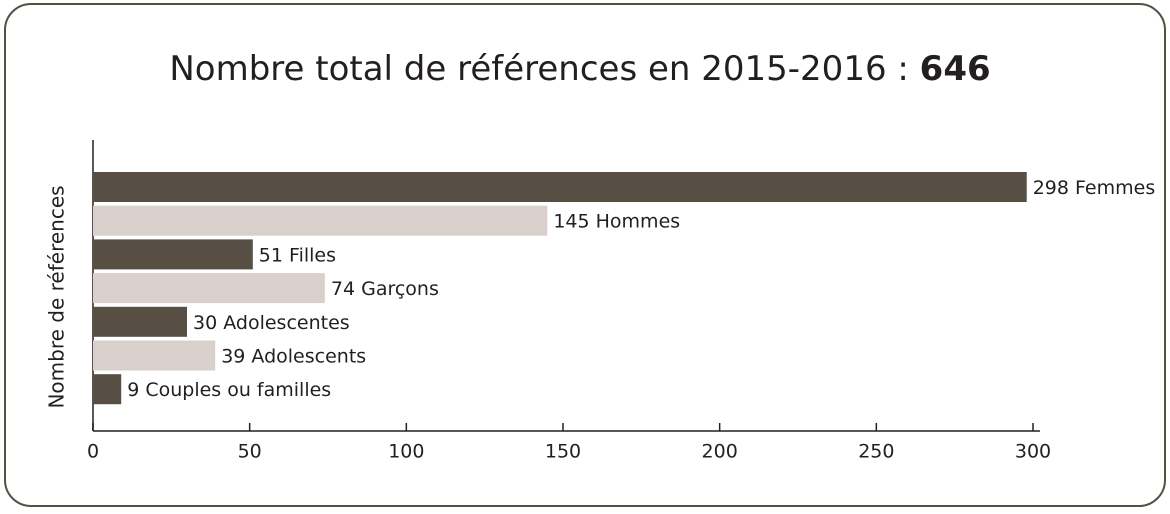 The width and height of the screenshot is (1170, 514). I want to click on x-tick-label: 200, so click(720, 452).